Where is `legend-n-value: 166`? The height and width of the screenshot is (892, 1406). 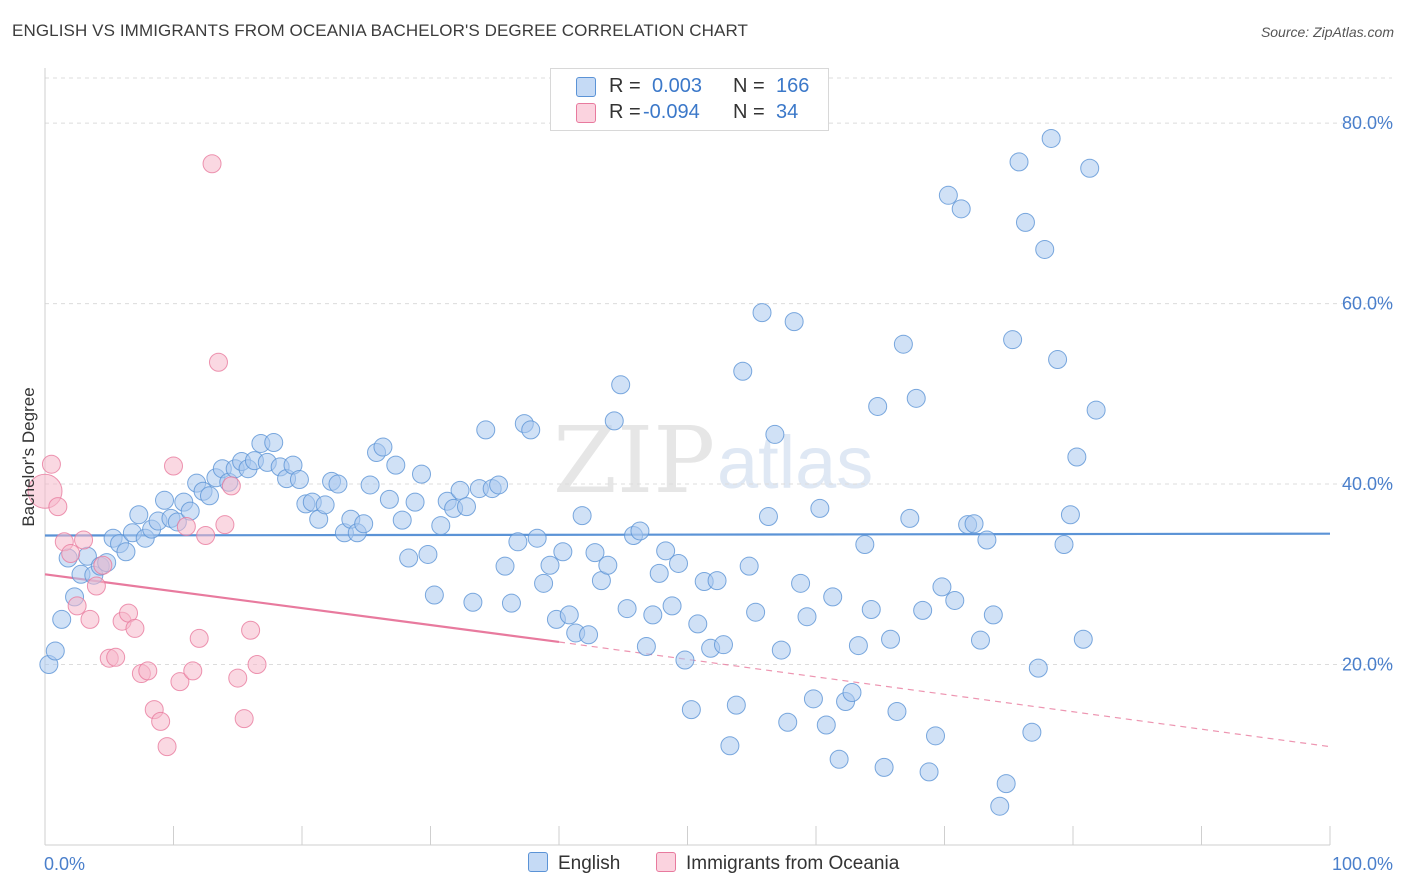
legend-n-value: 166 is located at coordinates (793, 86).